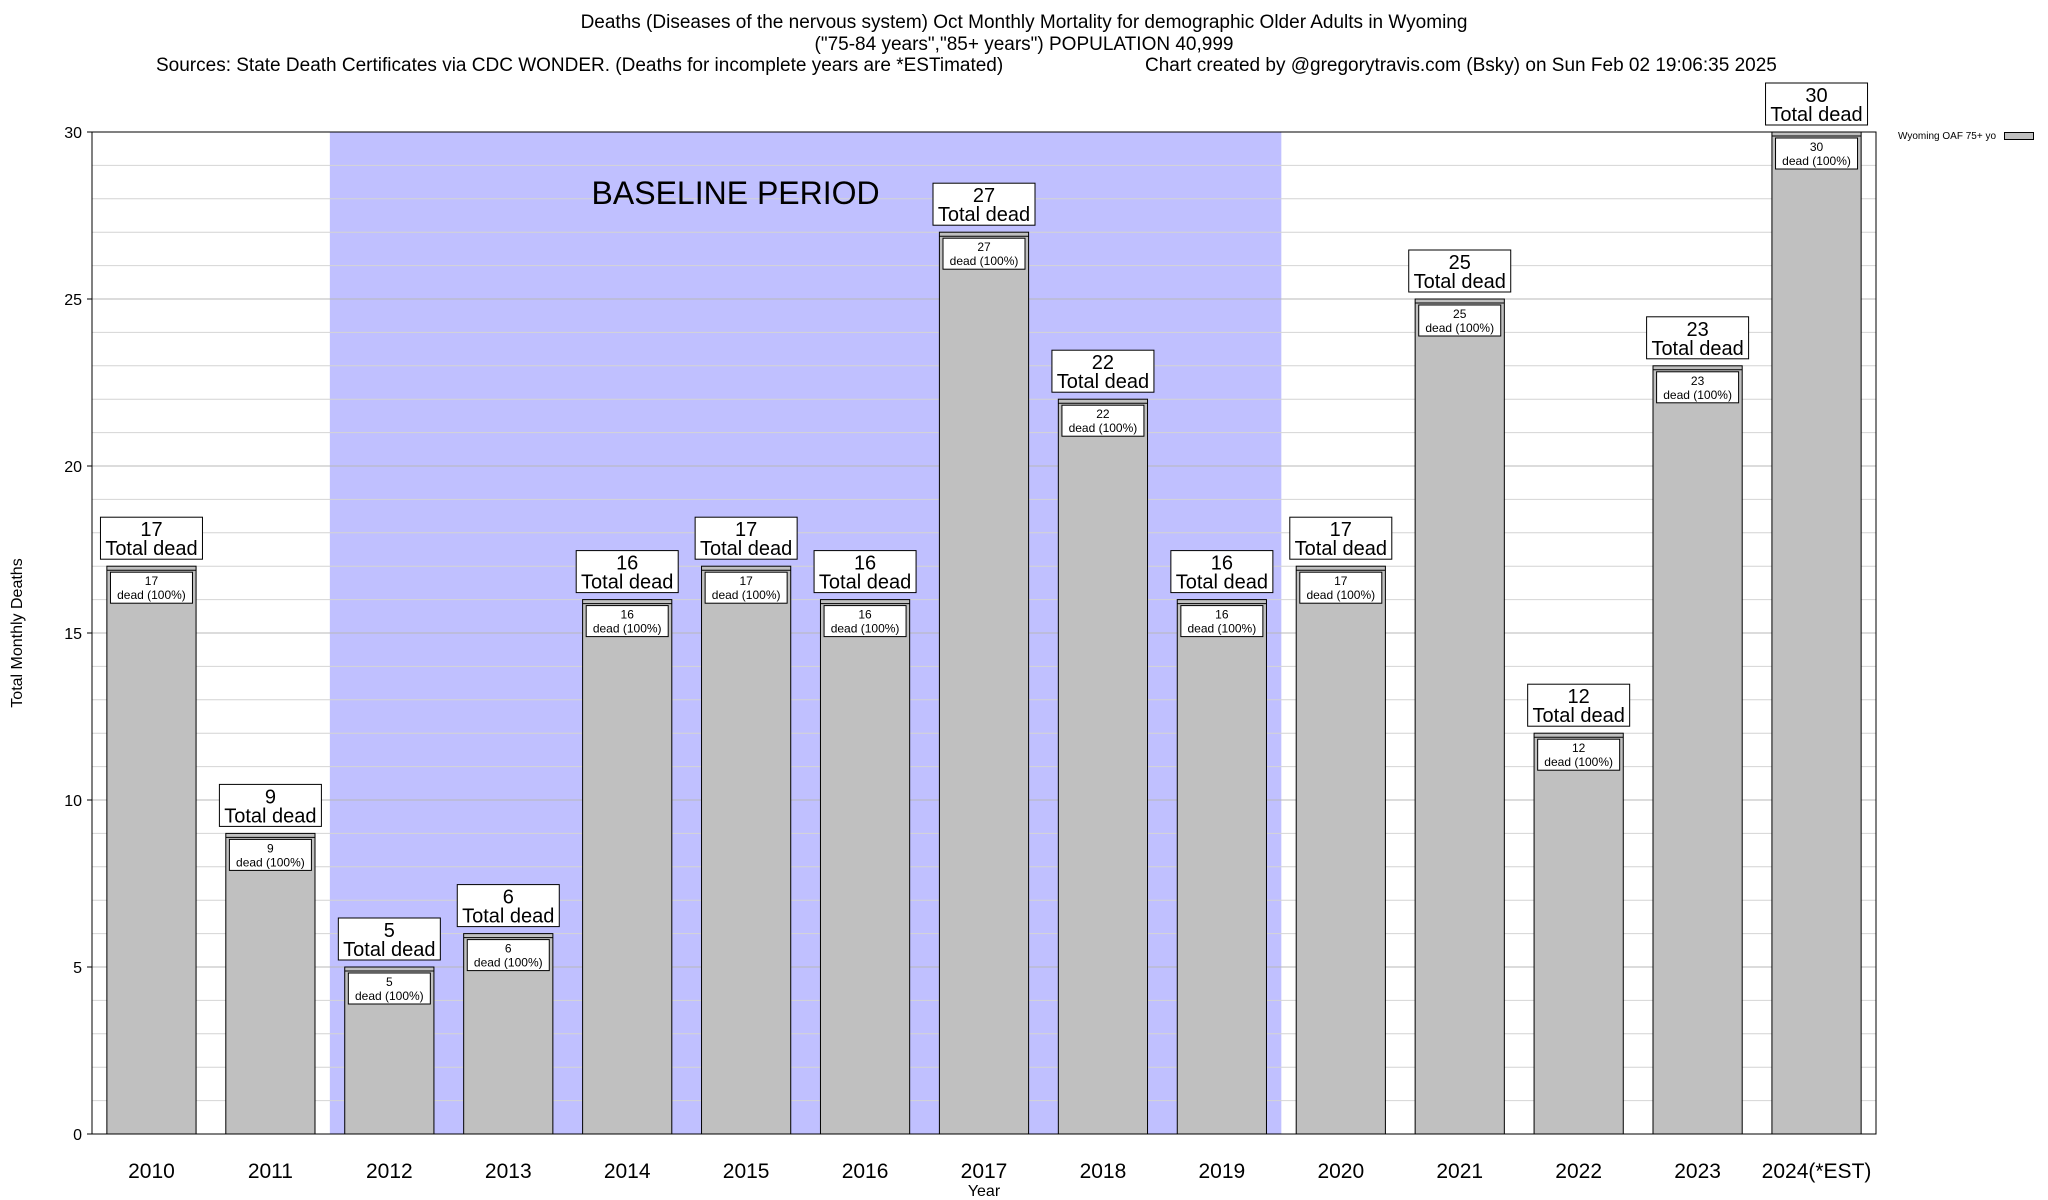 This screenshot has height=1200, width=2048. Describe the element at coordinates (627, 1171) in the screenshot. I see `x-tick-label: 2014` at that location.